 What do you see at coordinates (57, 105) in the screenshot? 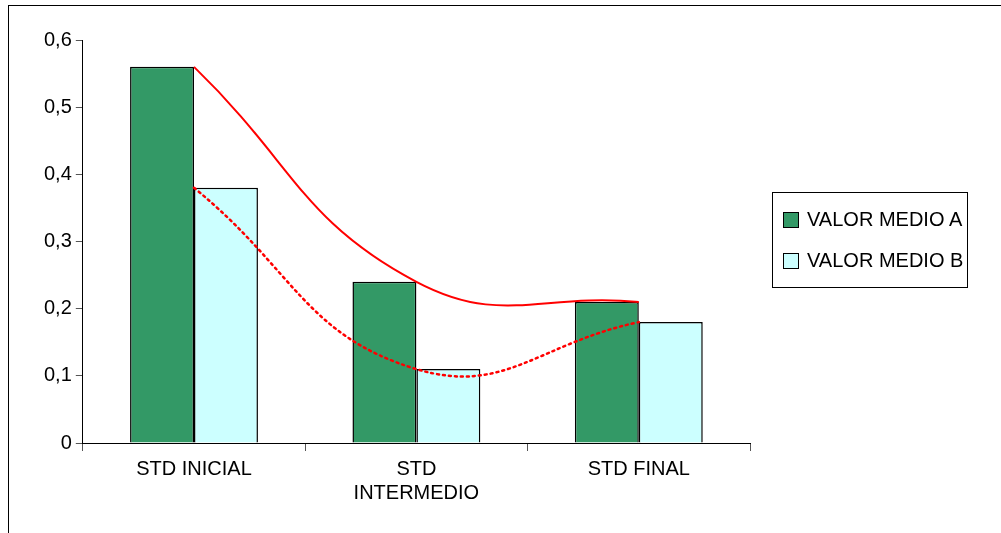
I see `y-tick-label: 0,5` at bounding box center [57, 105].